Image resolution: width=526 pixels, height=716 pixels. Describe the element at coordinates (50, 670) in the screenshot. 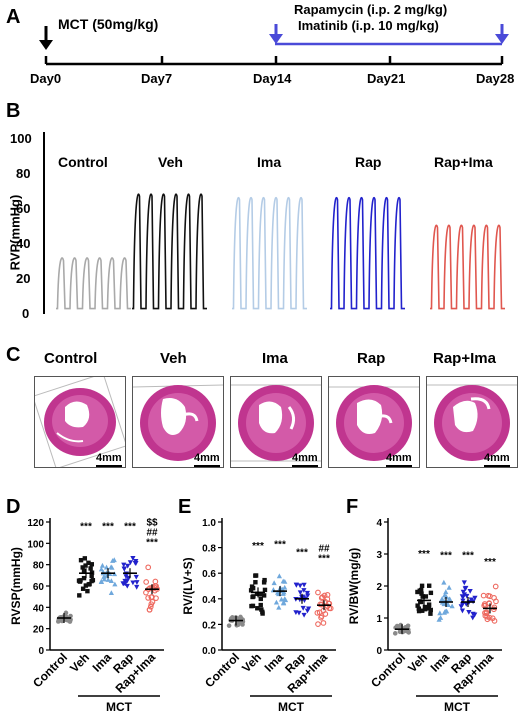

I see `category-label: Control` at that location.